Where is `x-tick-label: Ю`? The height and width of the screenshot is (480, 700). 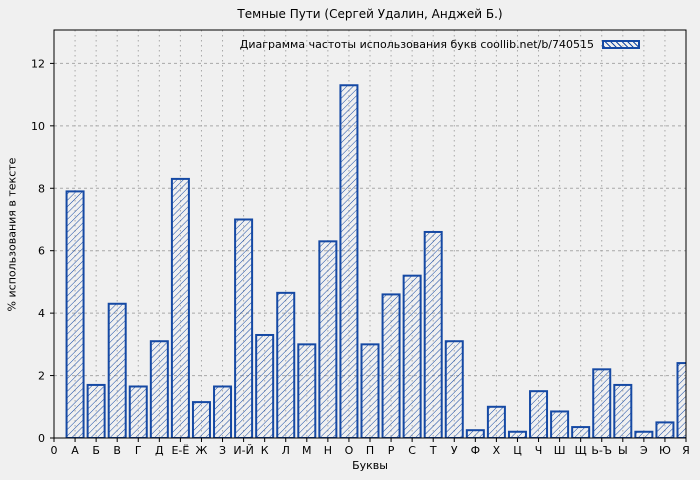
x-tick-label: Ю is located at coordinates (665, 450).